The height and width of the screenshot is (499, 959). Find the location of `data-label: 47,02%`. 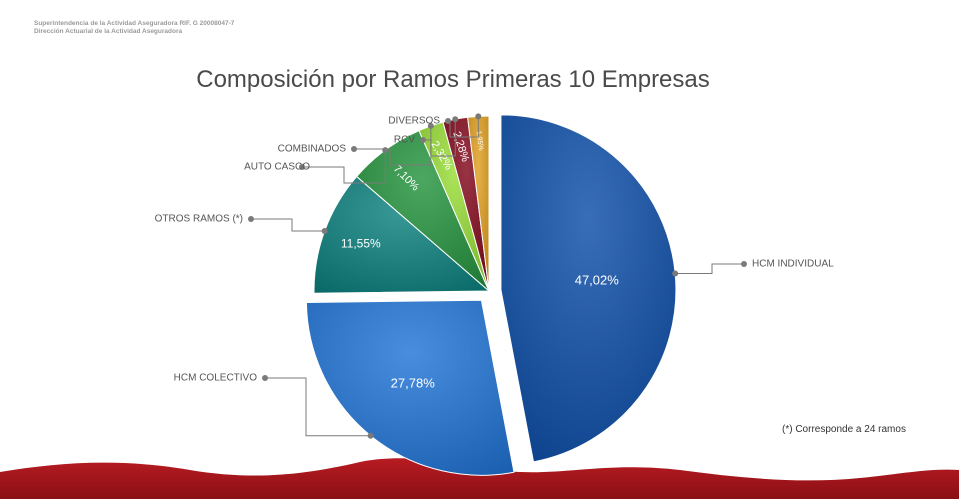

data-label: 47,02% is located at coordinates (597, 279).